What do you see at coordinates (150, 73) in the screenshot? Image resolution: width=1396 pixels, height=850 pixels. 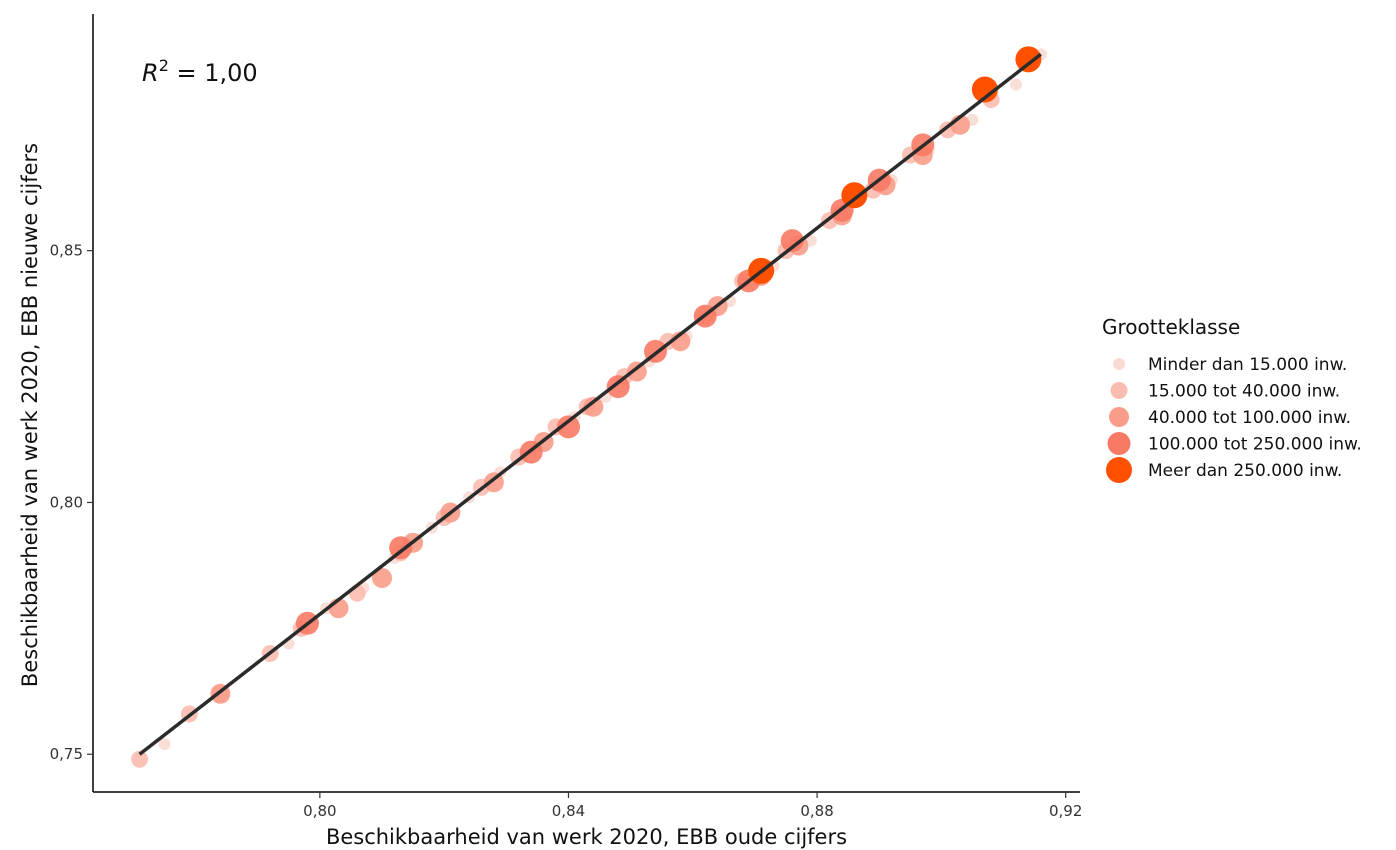 I see `r-squared-symbol: R` at bounding box center [150, 73].